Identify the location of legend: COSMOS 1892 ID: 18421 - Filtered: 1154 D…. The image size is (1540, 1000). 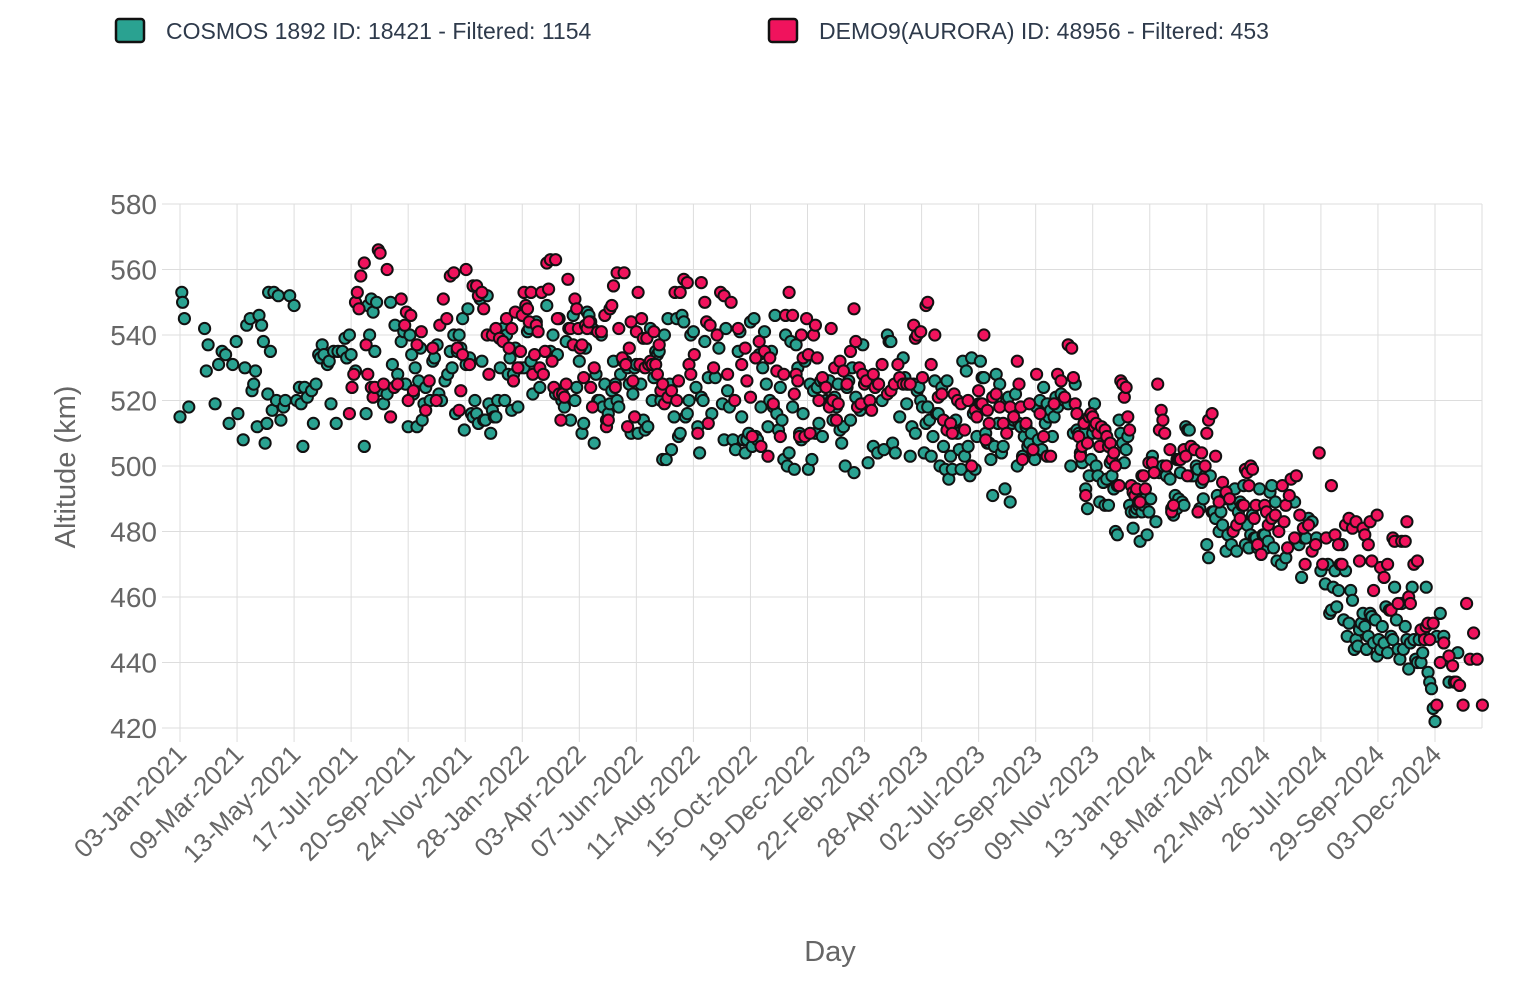
(691, 30).